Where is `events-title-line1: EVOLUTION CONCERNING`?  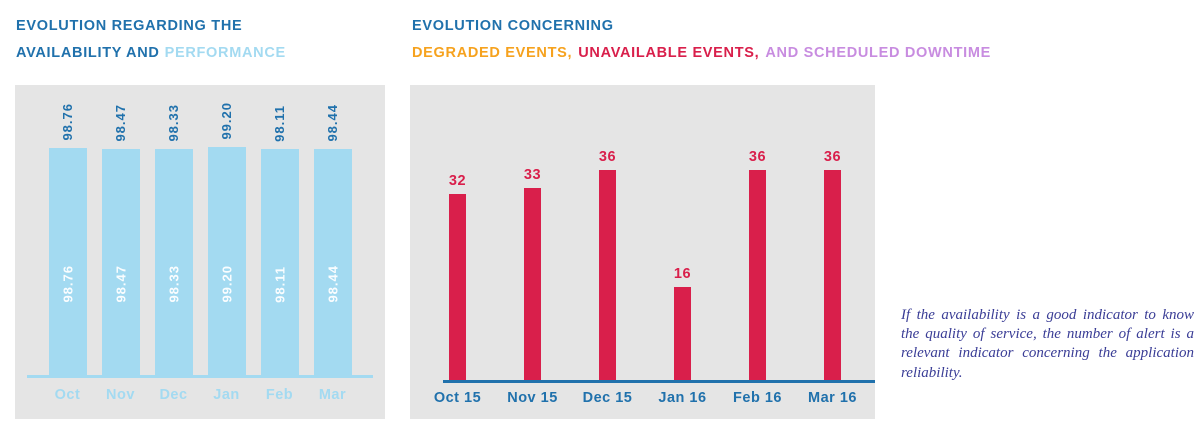
events-title-line1: EVOLUTION CONCERNING is located at coordinates (513, 26).